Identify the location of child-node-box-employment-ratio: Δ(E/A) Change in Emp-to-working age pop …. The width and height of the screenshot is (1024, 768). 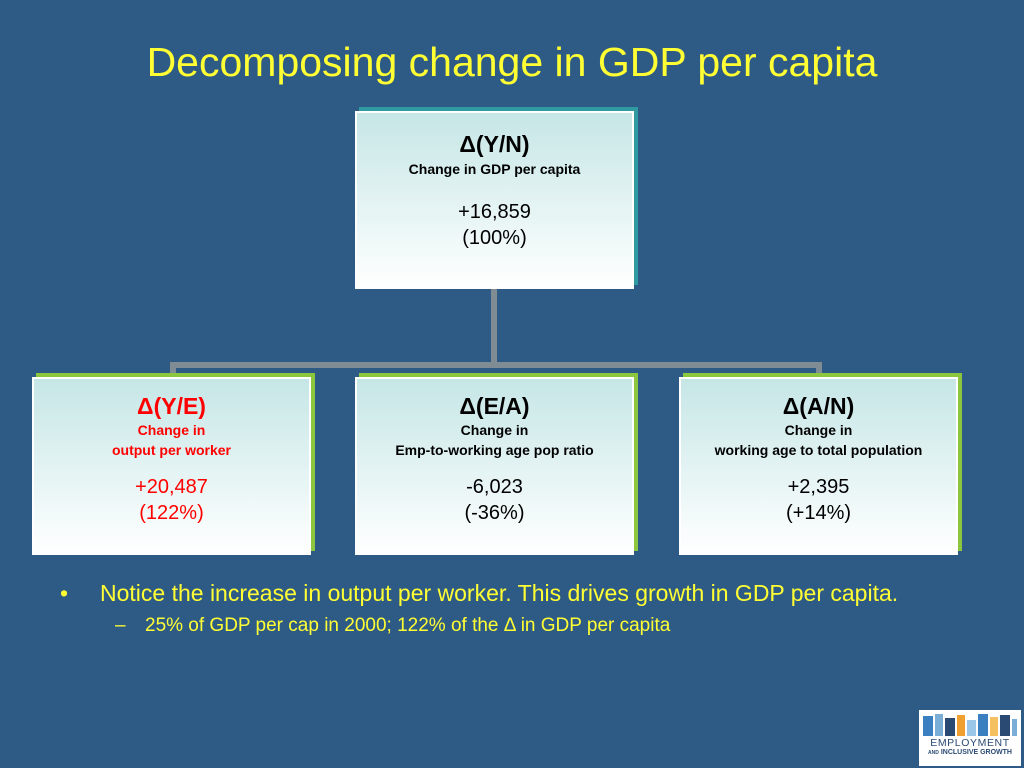
(494, 466).